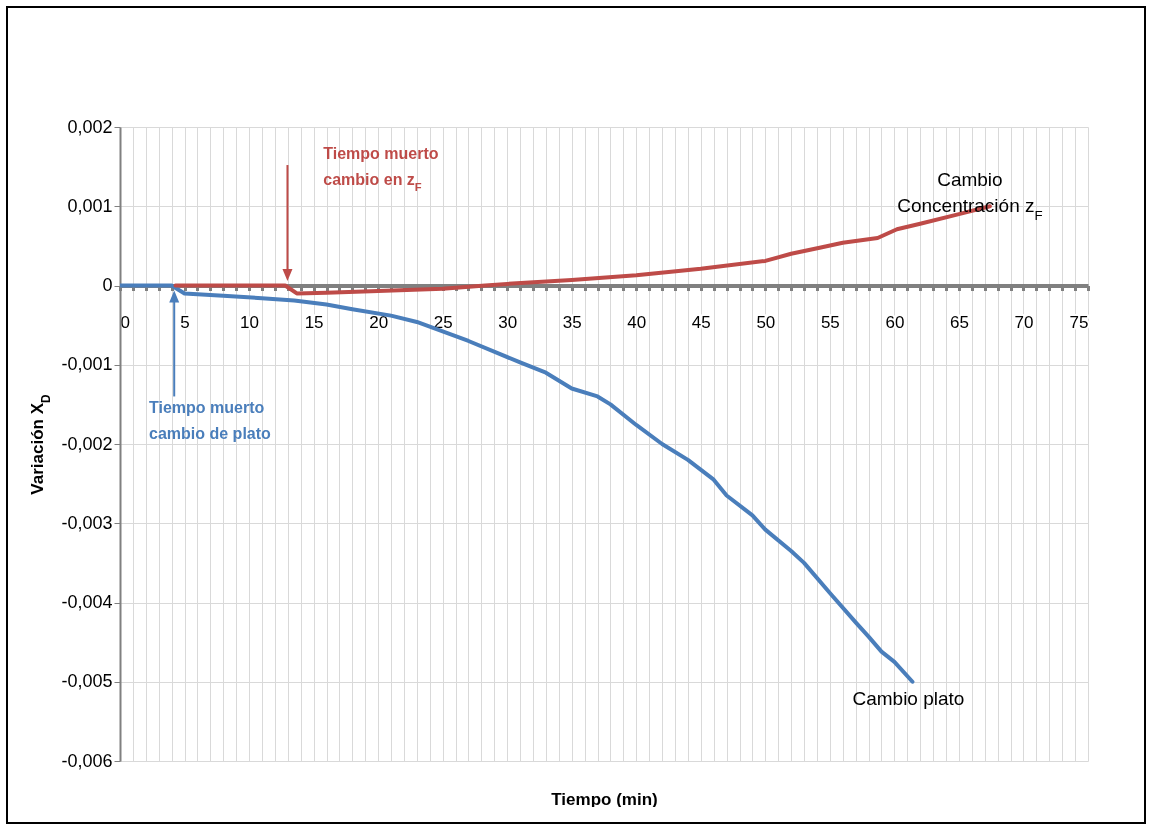  Describe the element at coordinates (381, 169) in the screenshot. I see `annotation: Tiempo muerto cambio en z$_{F}$` at that location.